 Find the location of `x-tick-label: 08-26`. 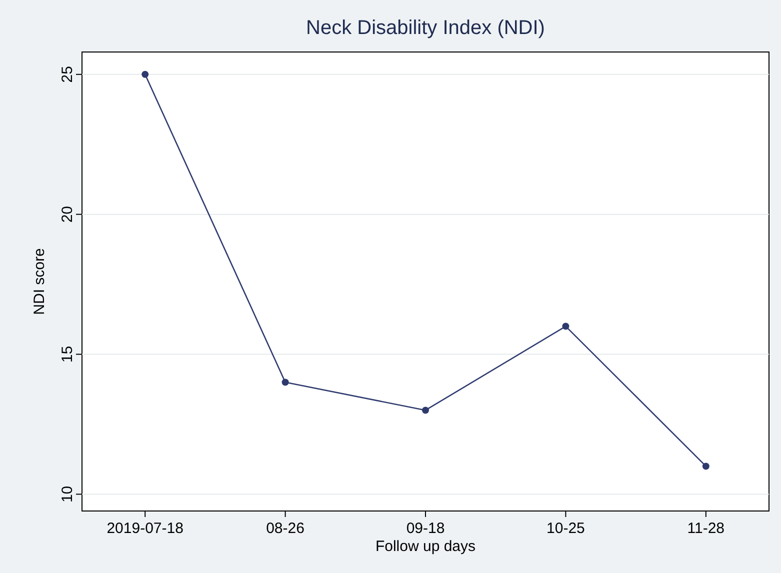

x-tick-label: 08-26 is located at coordinates (285, 528).